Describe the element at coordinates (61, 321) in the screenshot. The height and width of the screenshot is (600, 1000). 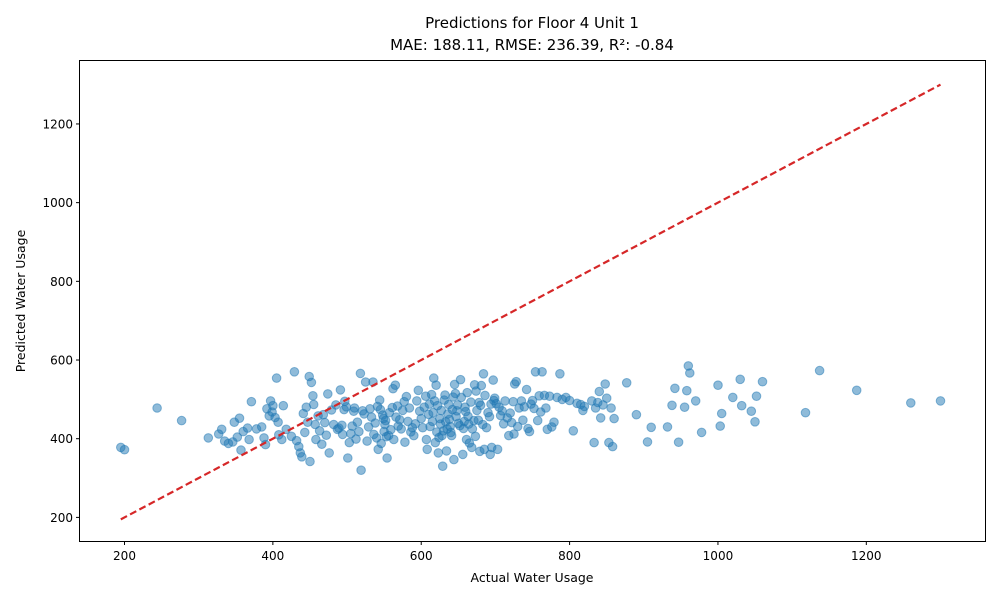
I see `y-axis-ticks: 200 400 600 800 1000 1200` at that location.